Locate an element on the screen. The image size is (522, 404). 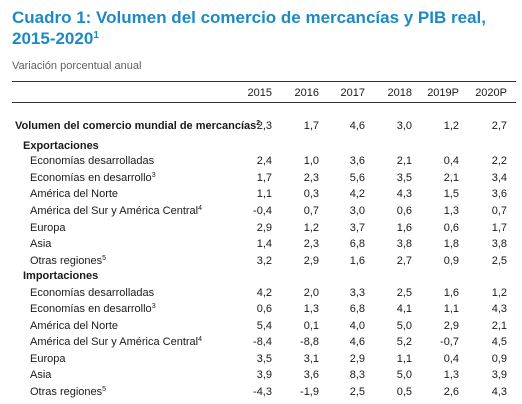
cell-2019p: 0,6 is located at coordinates (451, 228).